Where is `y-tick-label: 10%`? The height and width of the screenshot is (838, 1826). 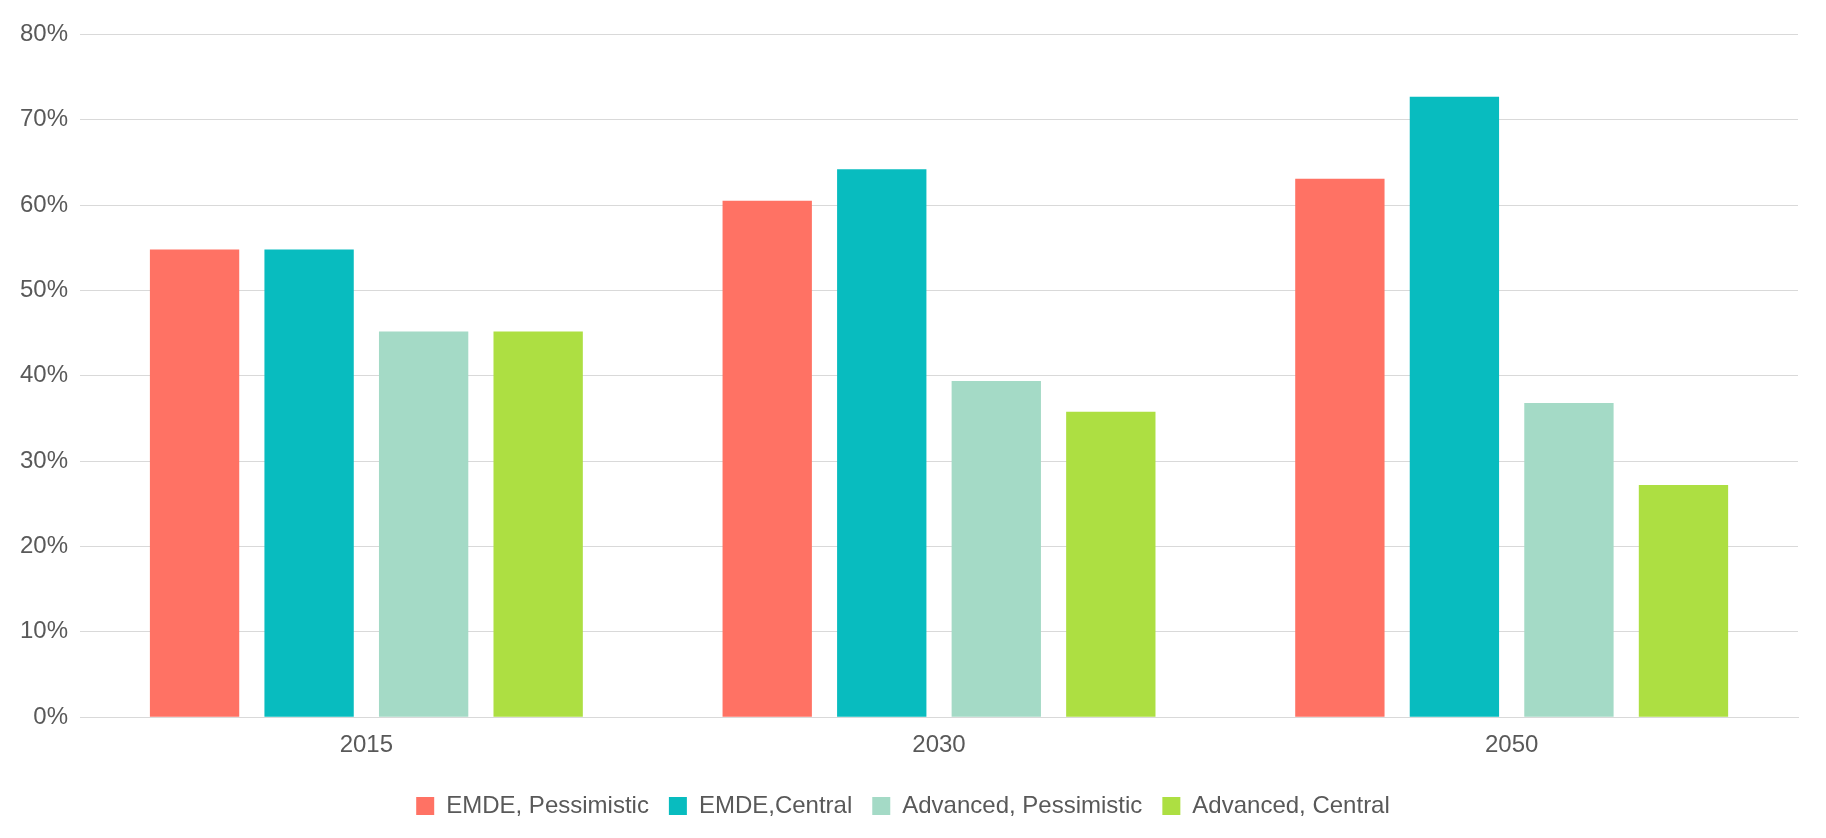 y-tick-label: 10% is located at coordinates (44, 630).